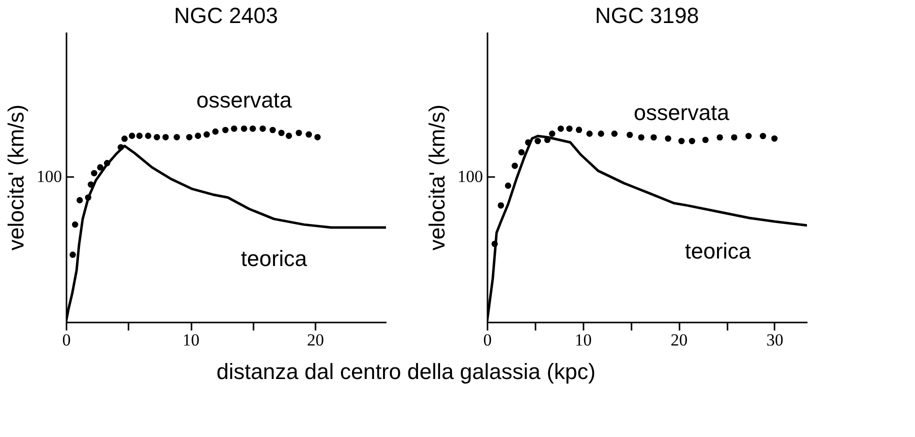 This screenshot has width=915, height=437. Describe the element at coordinates (775, 340) in the screenshot. I see `x-tick-label: 30` at that location.